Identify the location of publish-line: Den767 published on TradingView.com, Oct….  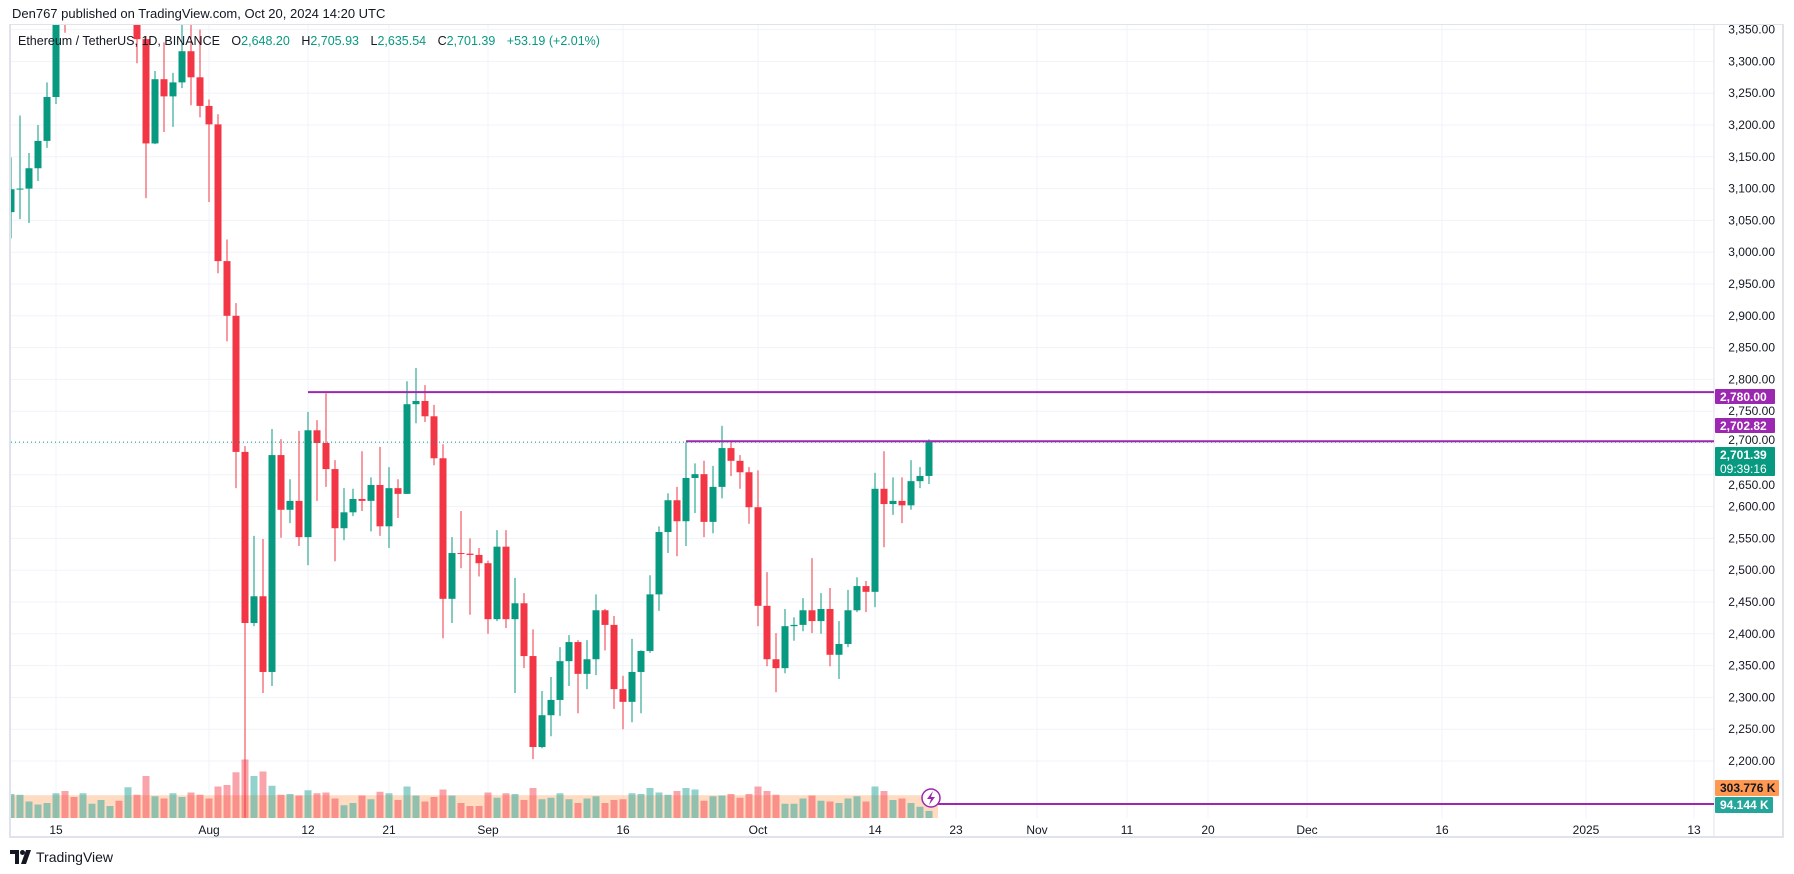
(199, 13).